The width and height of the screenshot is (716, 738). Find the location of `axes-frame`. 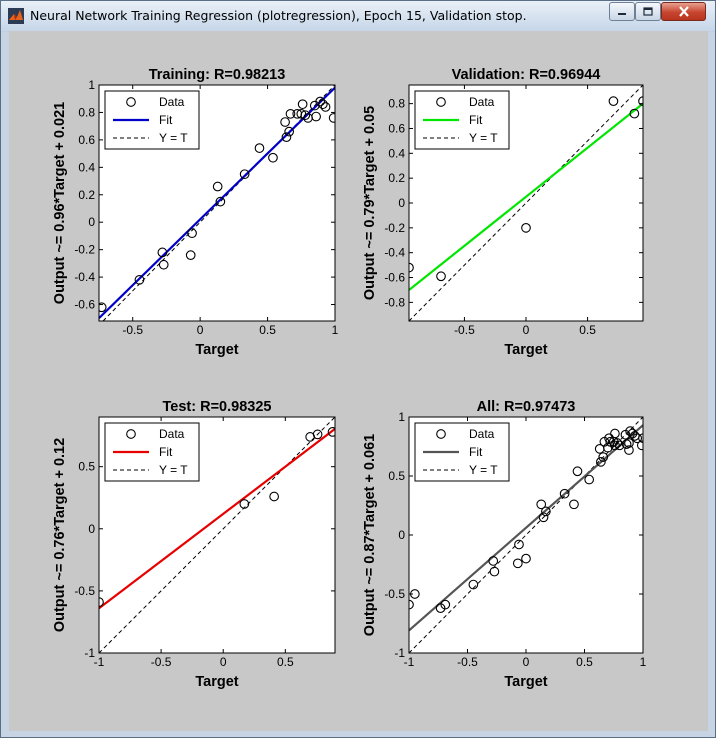

axes-frame is located at coordinates (217, 535).